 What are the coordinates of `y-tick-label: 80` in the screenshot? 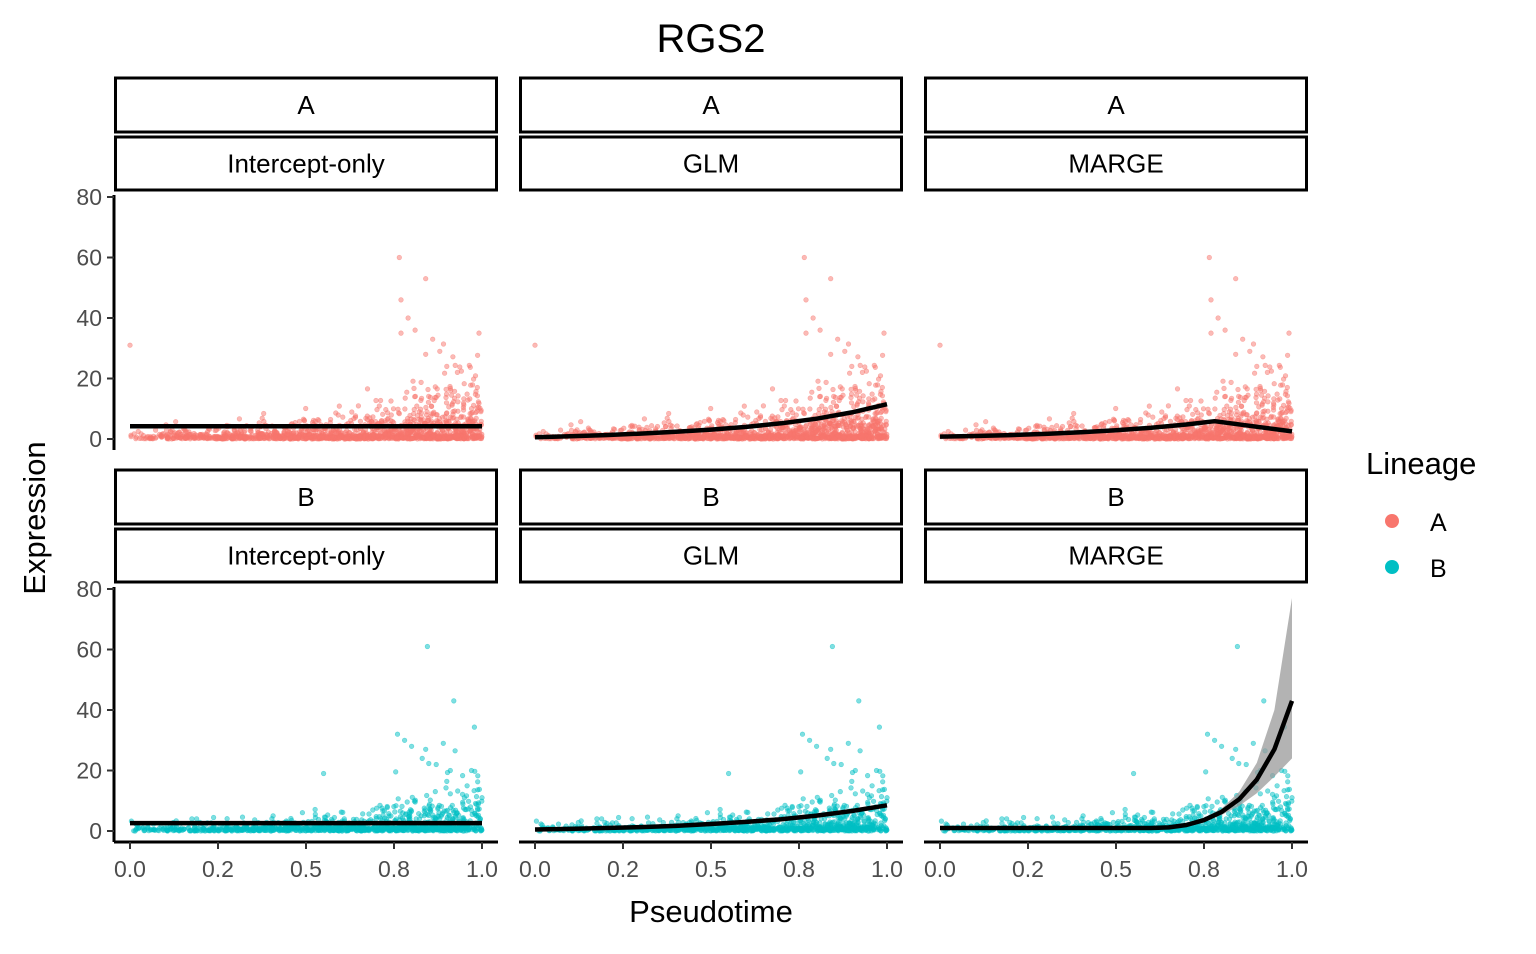 It's located at (89, 197).